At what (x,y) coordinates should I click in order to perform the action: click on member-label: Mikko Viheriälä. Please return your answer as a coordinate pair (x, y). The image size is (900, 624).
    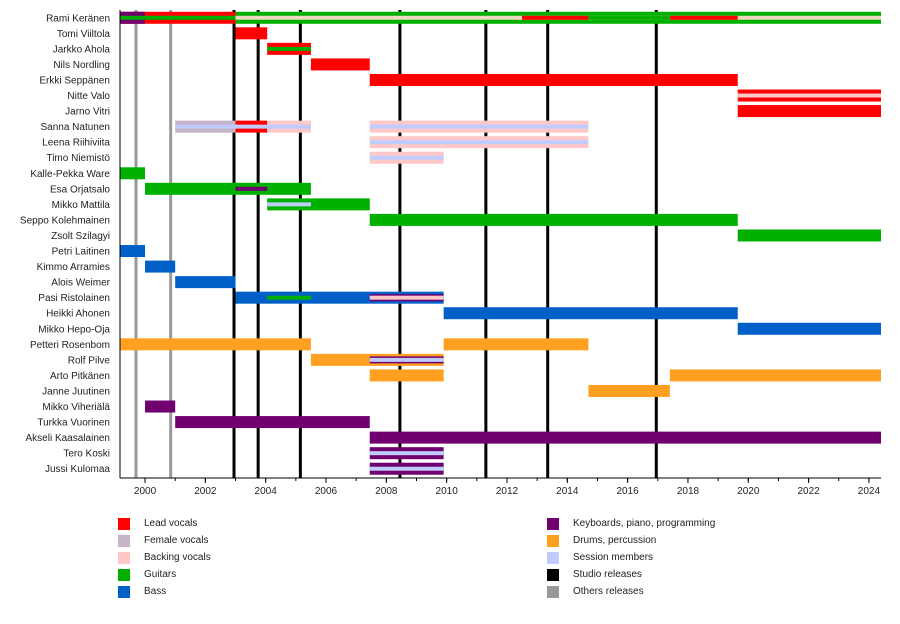
    Looking at the image, I should click on (76, 407).